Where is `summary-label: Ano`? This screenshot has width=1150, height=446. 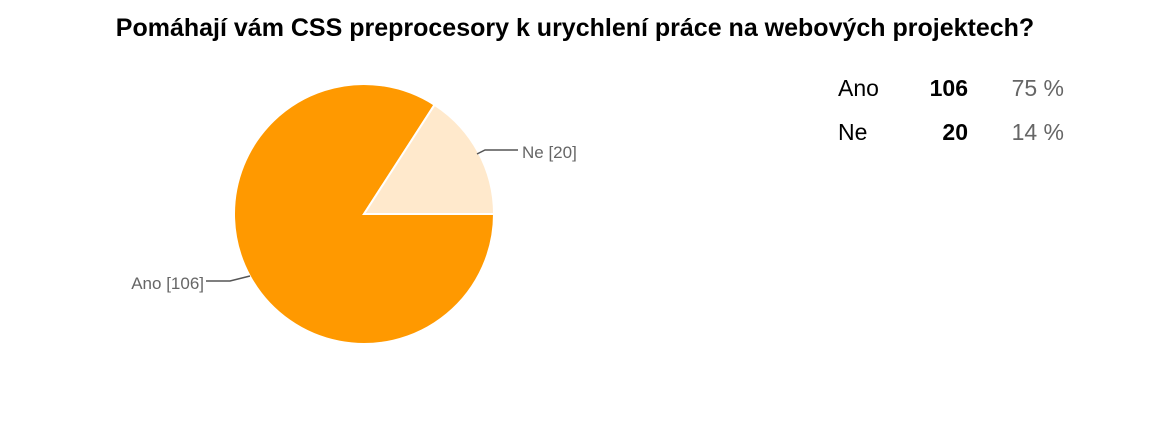 summary-label: Ano is located at coordinates (858, 87).